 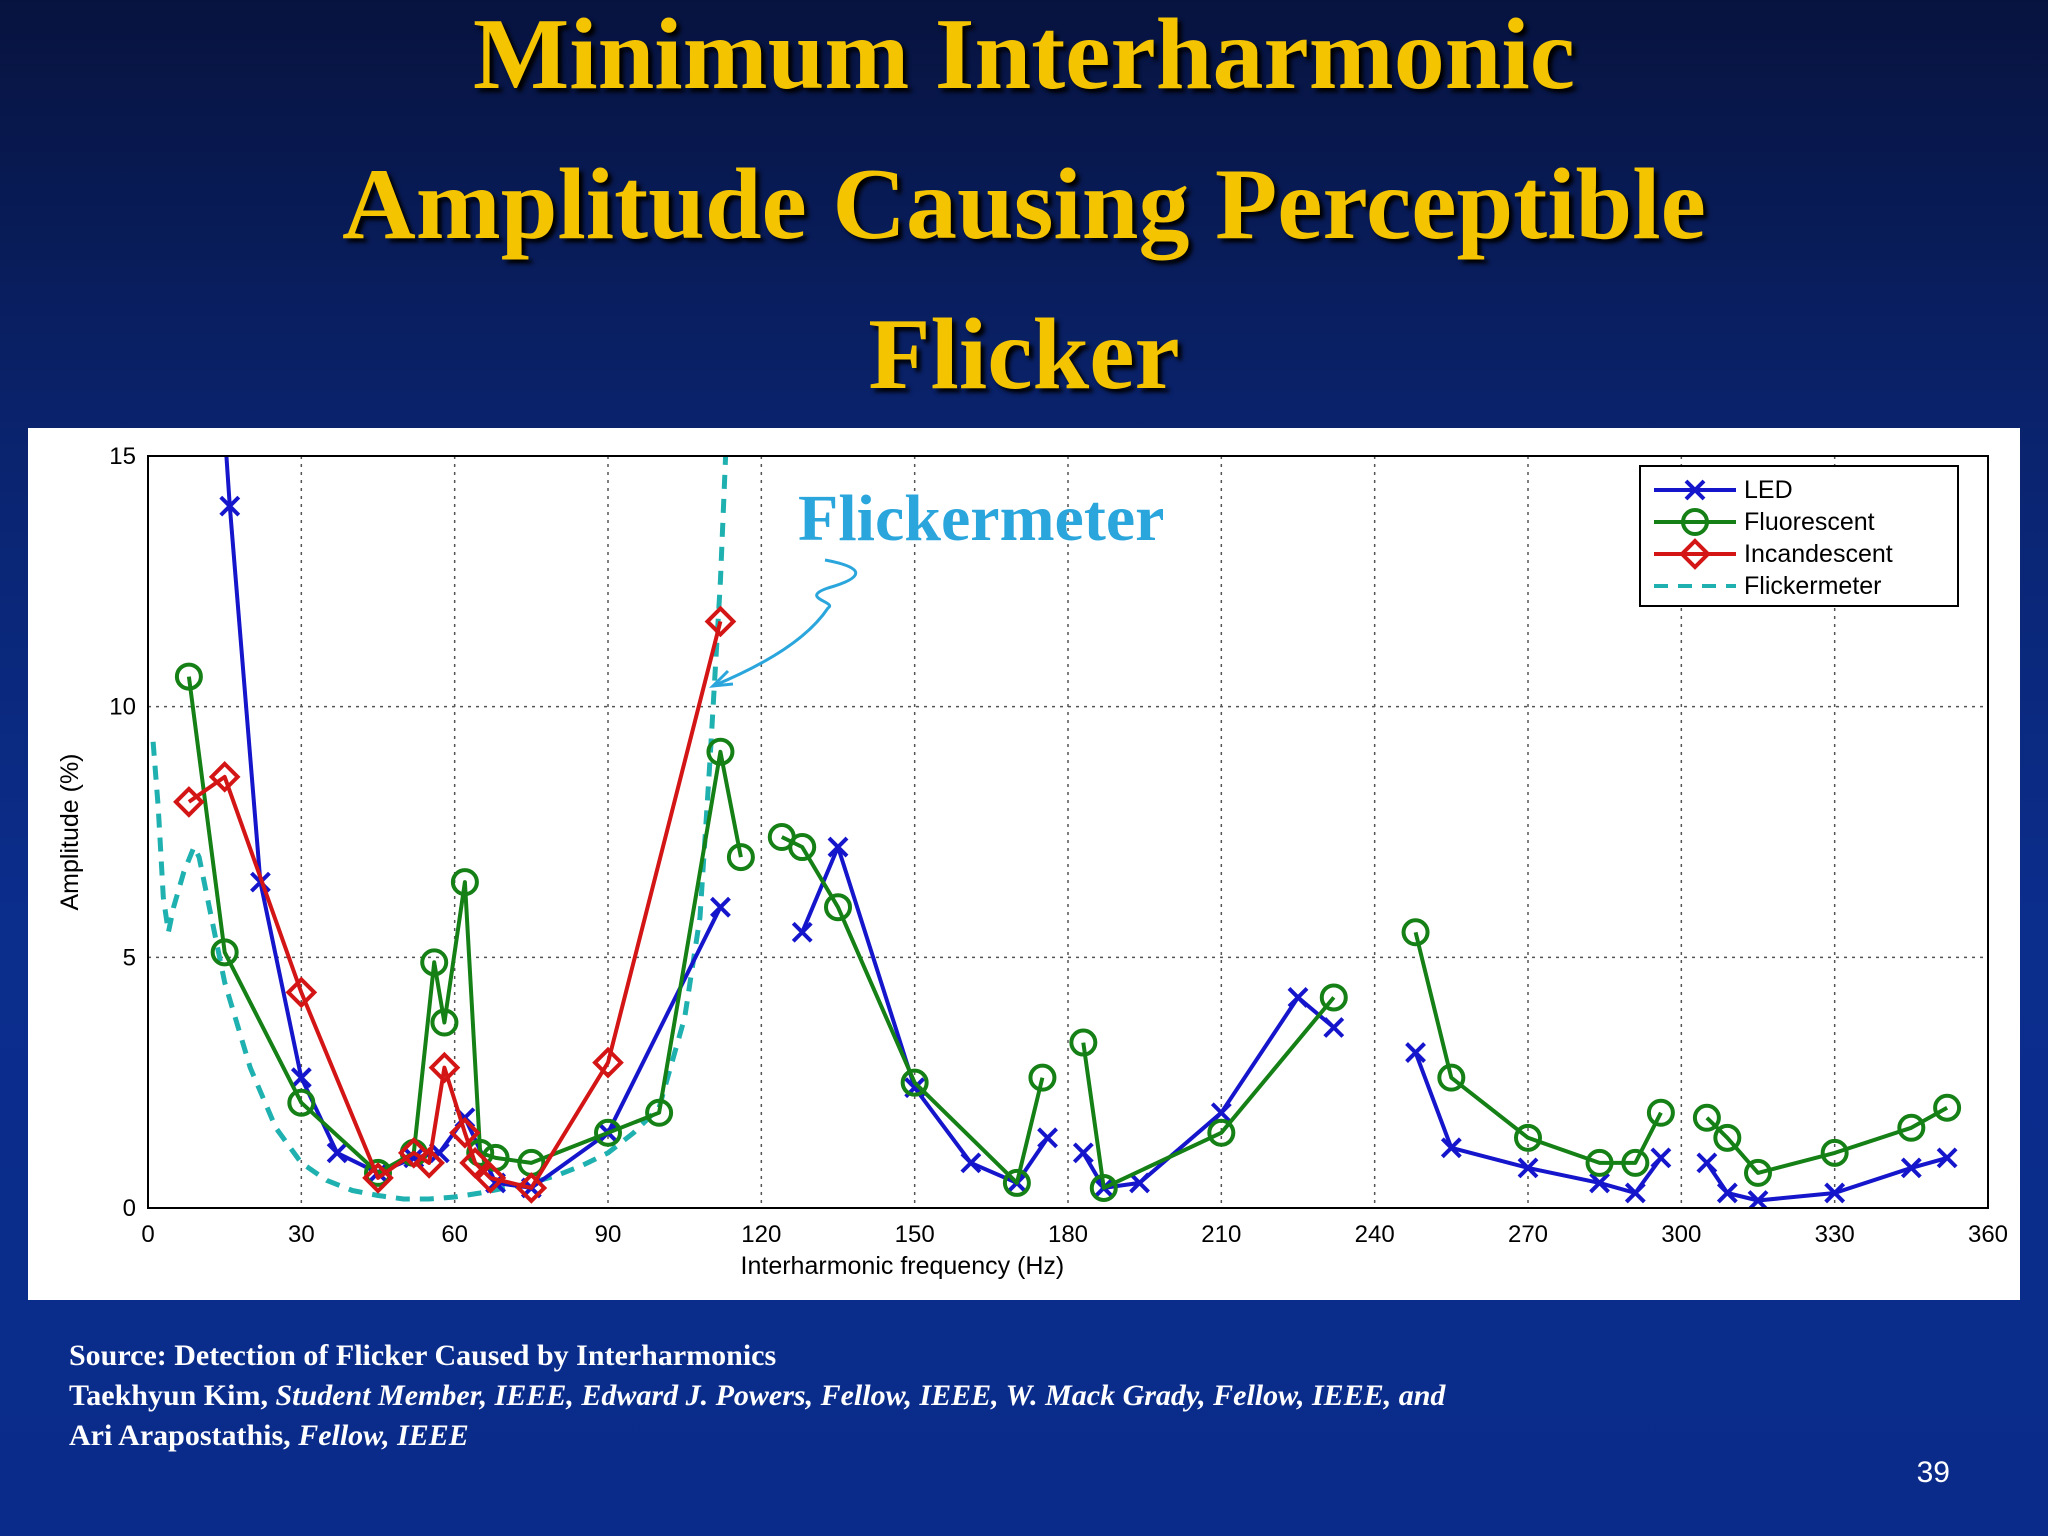 I want to click on x-tick-label: 0, so click(x=147, y=1234).